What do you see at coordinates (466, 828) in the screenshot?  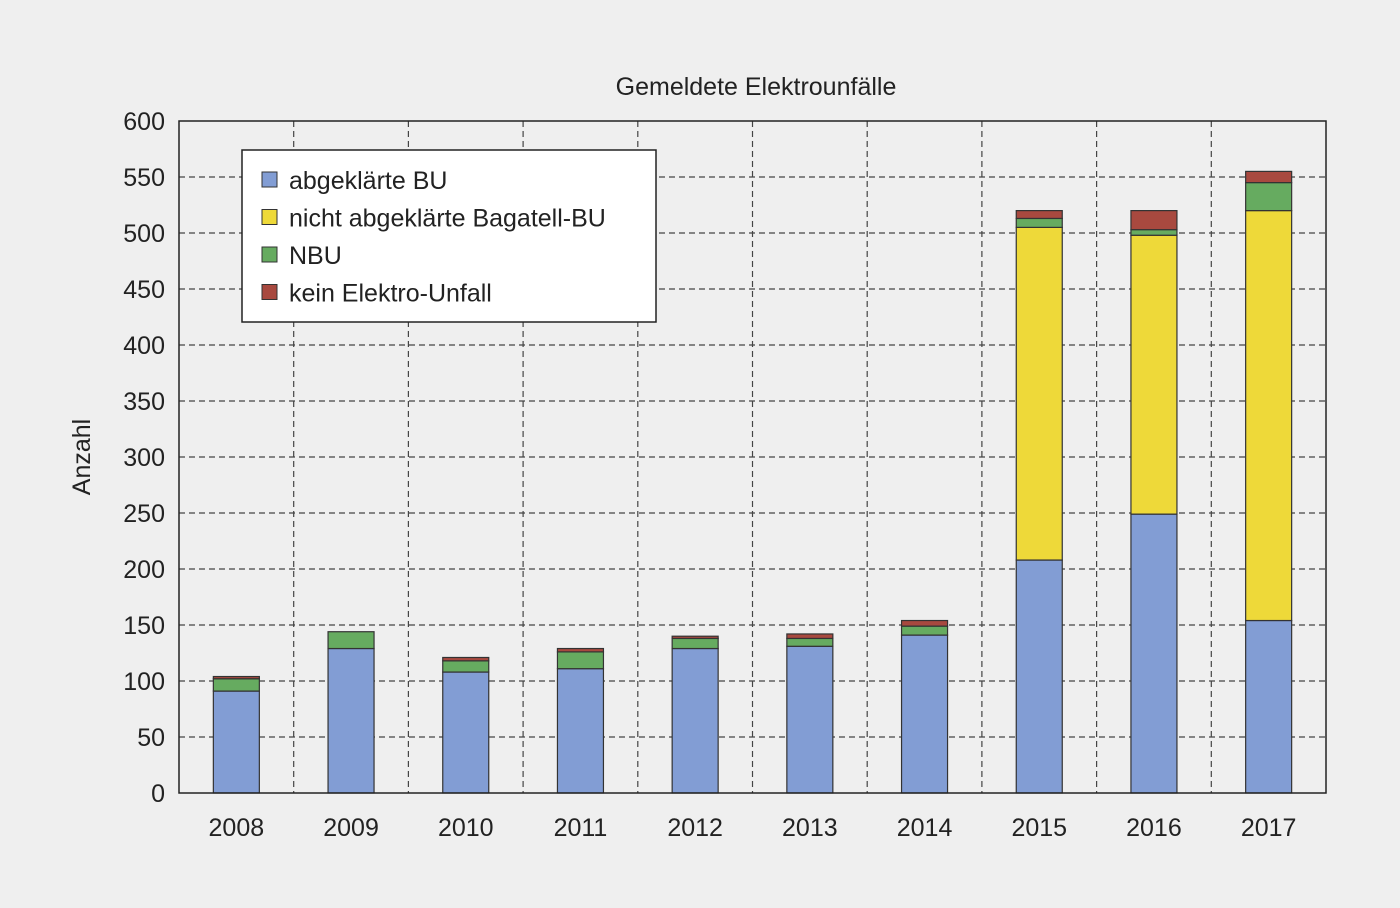 I see `x-tick-label: 2010` at bounding box center [466, 828].